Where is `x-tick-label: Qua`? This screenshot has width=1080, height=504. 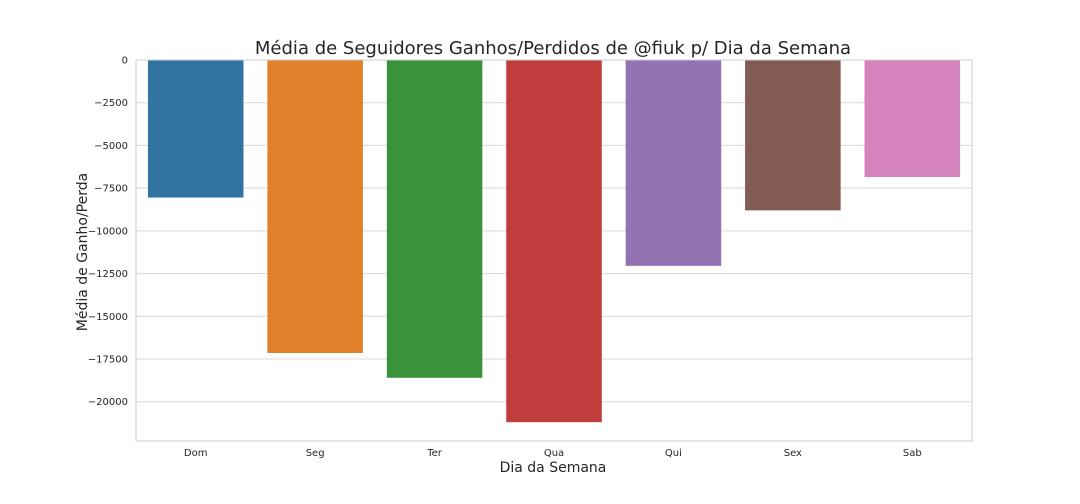 x-tick-label: Qua is located at coordinates (554, 453).